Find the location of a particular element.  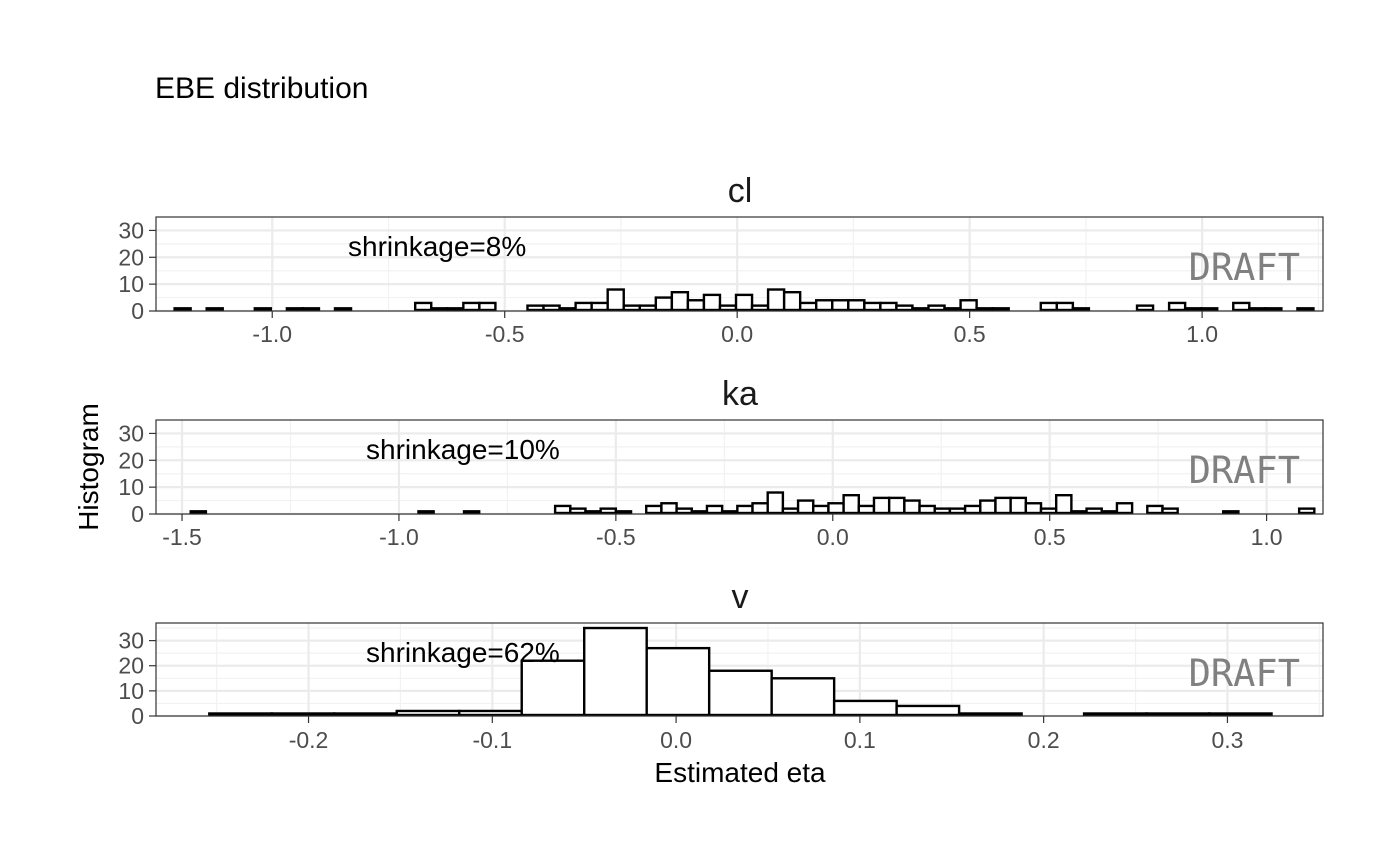

shrinkage-annotation: shrinkage=10% is located at coordinates (463, 449).